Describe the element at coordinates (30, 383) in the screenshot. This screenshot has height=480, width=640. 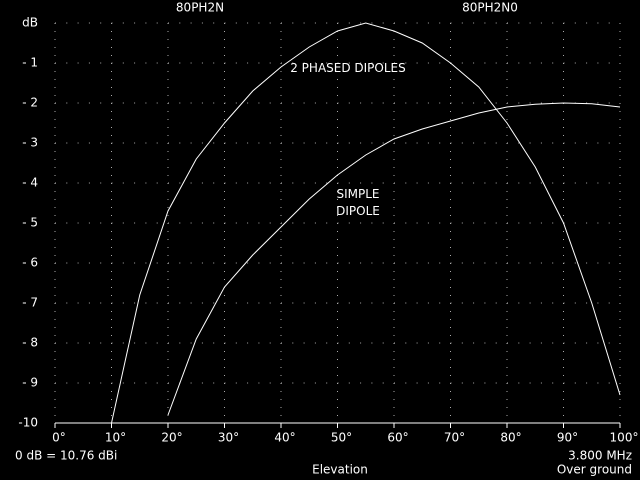
I see `y-tick-label: - 9` at that location.